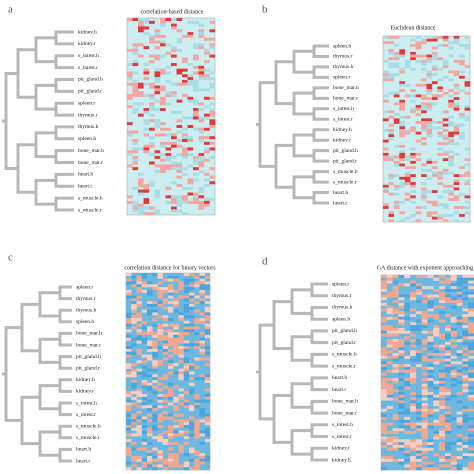  Describe the element at coordinates (345, 99) in the screenshot. I see `leaf-label: bone_mar.r` at that location.